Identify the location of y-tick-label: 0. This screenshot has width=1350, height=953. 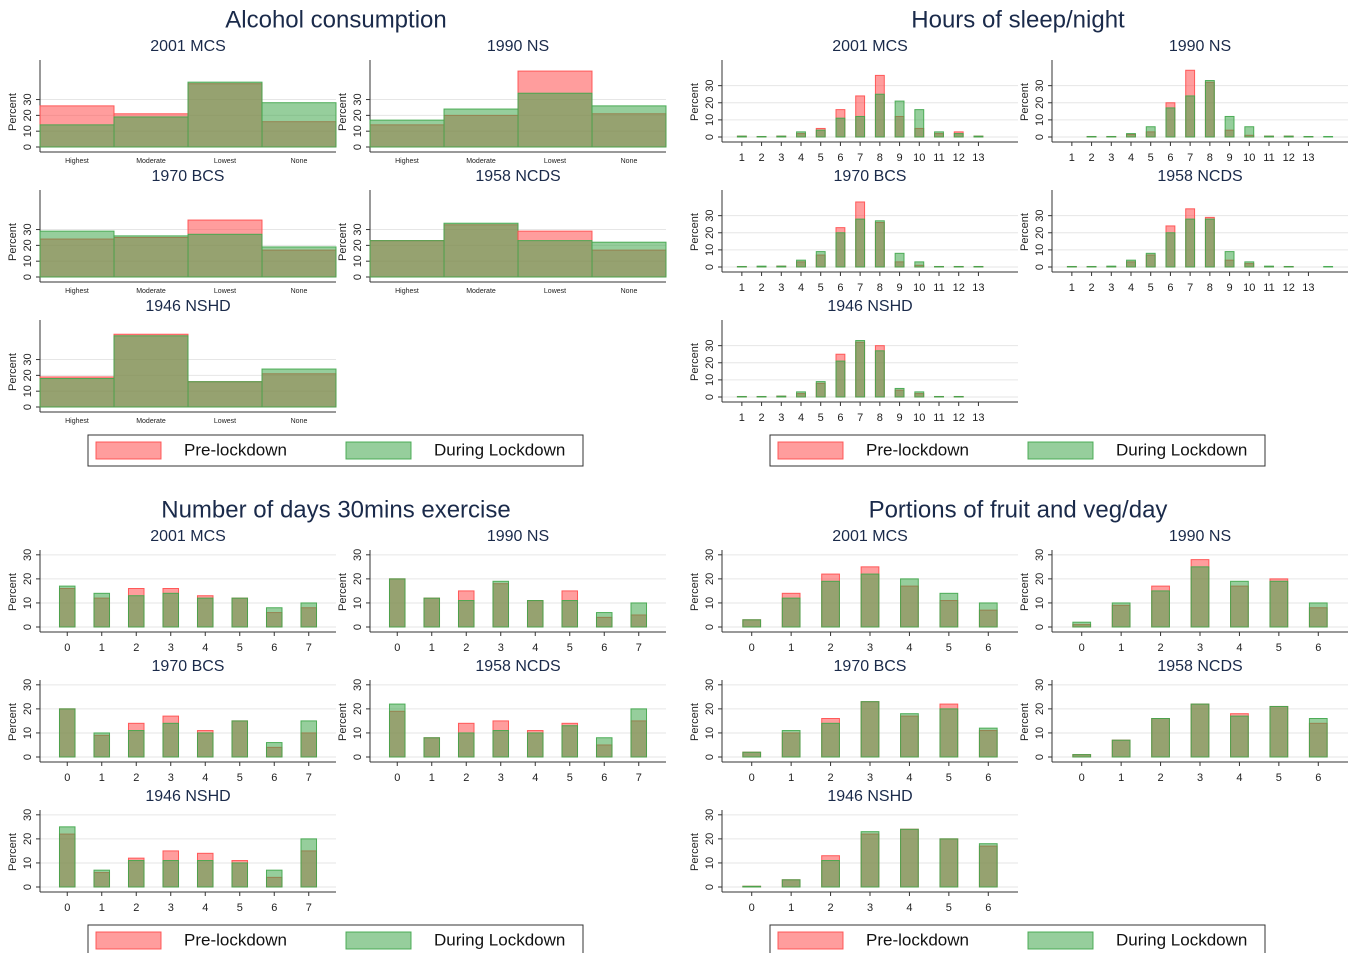
(358, 147).